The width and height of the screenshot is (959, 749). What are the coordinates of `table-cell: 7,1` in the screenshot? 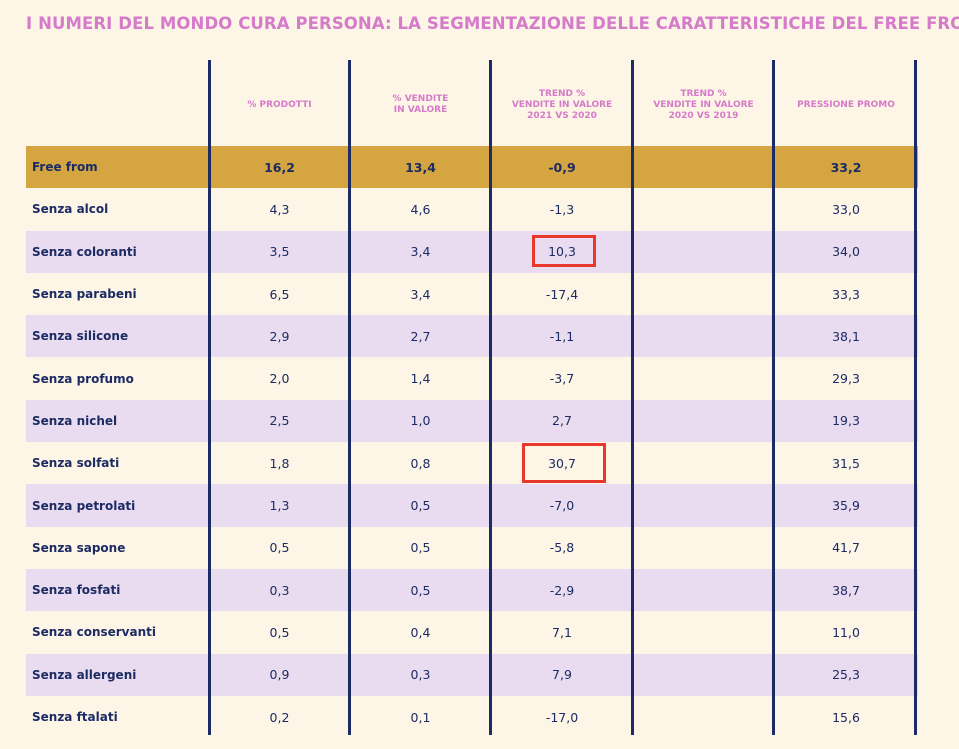 It's located at (562, 632).